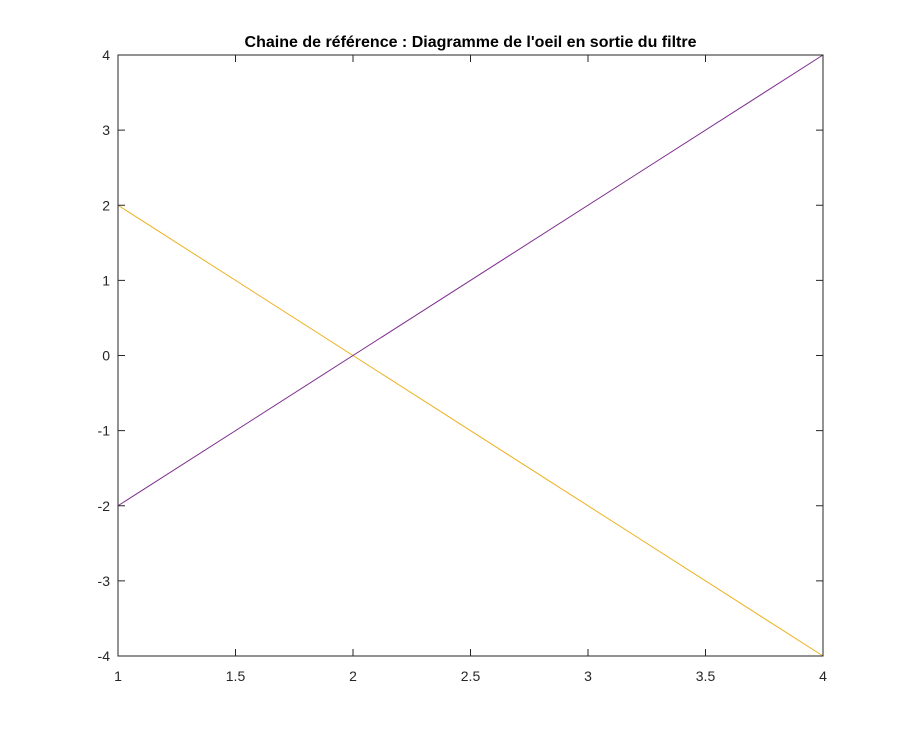  Describe the element at coordinates (104, 506) in the screenshot. I see `y-tick-label: -2` at that location.